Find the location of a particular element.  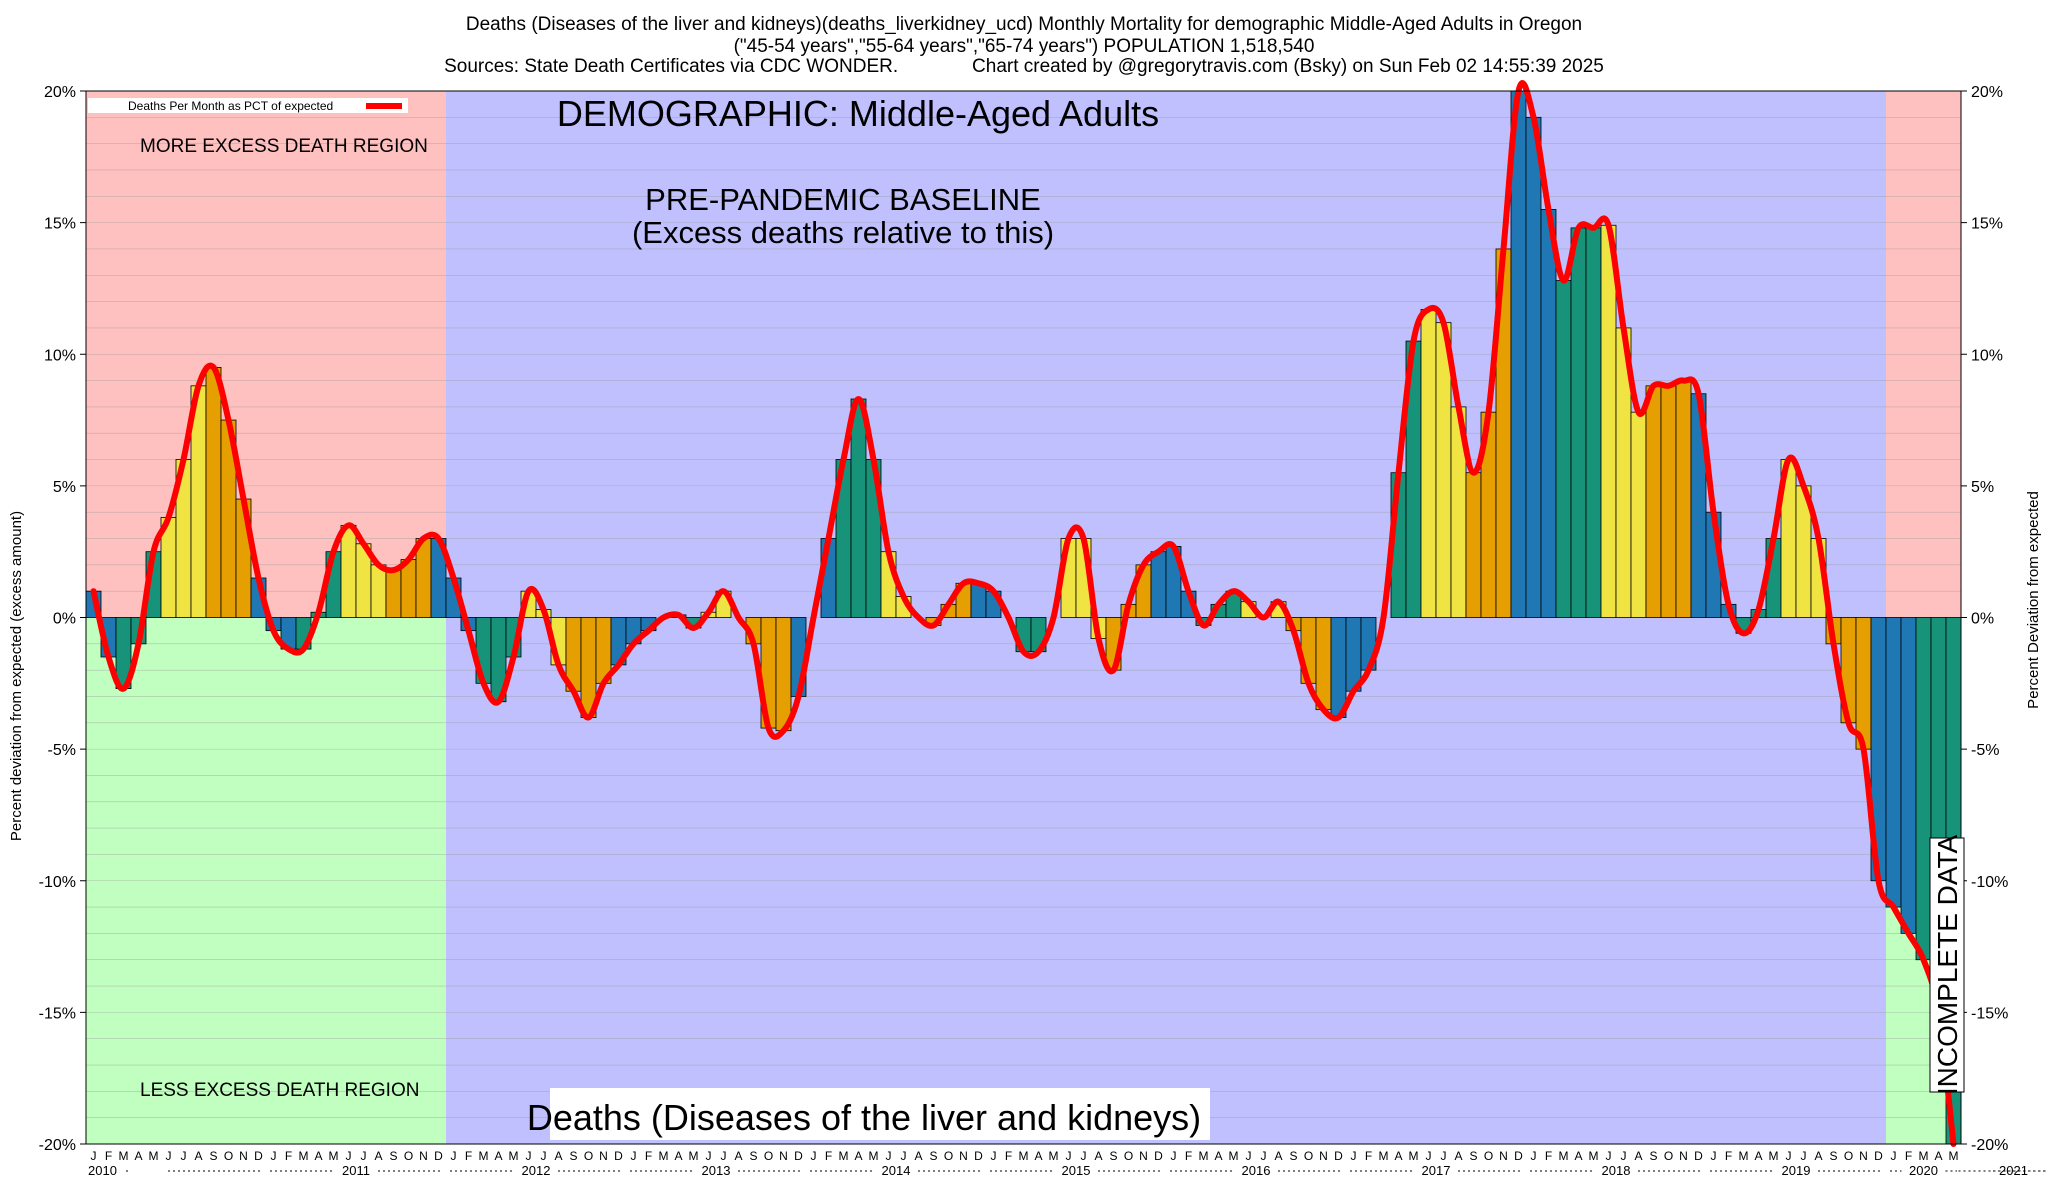

incomplete-label-box is located at coordinates (1947, 965).